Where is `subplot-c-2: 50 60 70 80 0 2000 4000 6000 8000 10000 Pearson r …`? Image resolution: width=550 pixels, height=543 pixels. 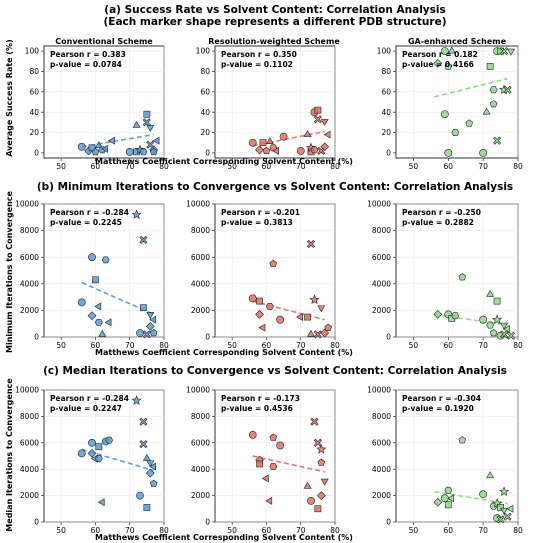
subplot-c-2: 50 60 70 80 0 2000 4000 6000 8000 10000 Pearson r … is located at coordinates (263, 460).